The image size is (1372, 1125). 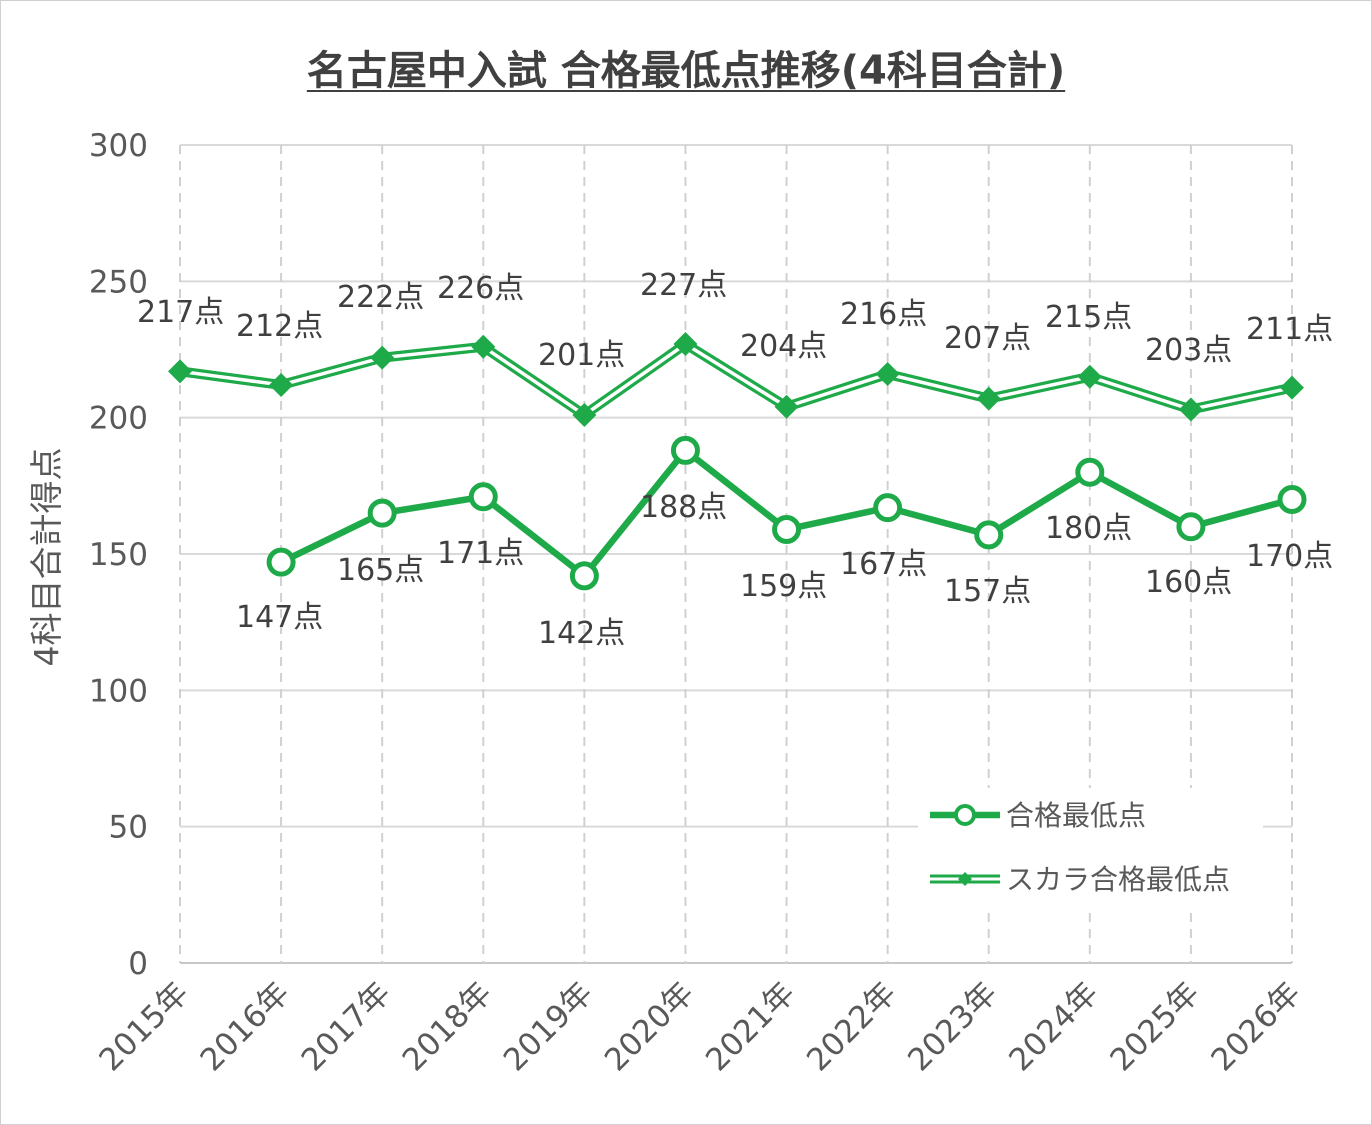 What do you see at coordinates (380, 570) in the screenshot?
I see `data-label-minimum: 165点` at bounding box center [380, 570].